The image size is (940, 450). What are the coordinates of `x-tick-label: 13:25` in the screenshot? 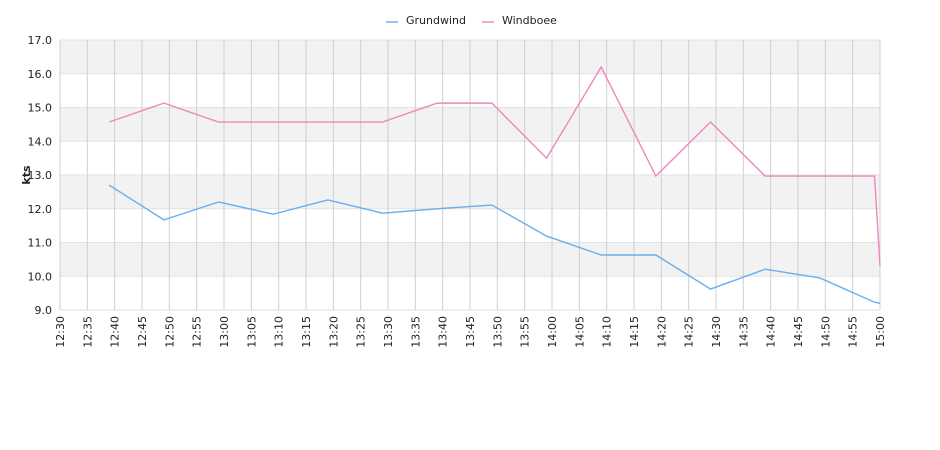 It's located at (361, 332).